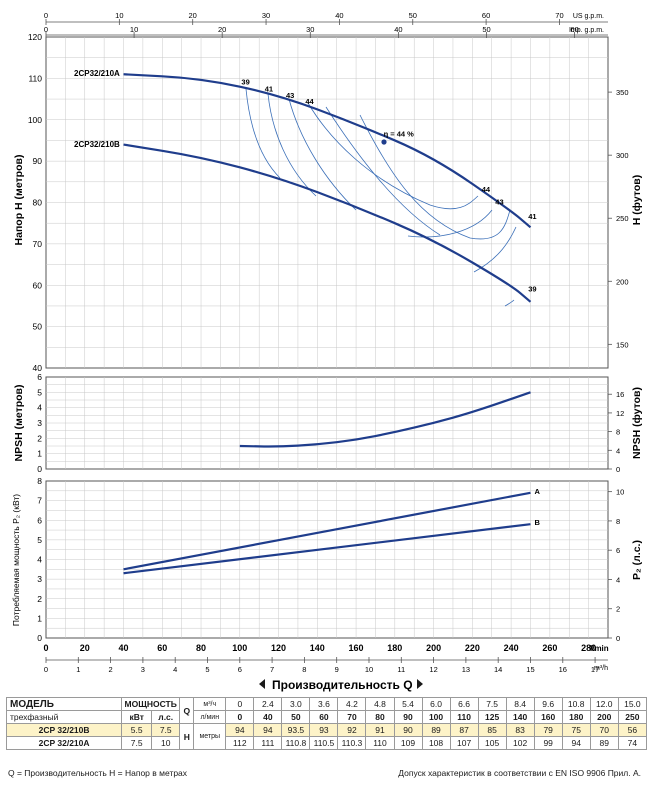 This screenshot has width=655, height=786. What do you see at coordinates (39, 408) in the screenshot?
I see `y-tick-label: 4` at bounding box center [39, 408].